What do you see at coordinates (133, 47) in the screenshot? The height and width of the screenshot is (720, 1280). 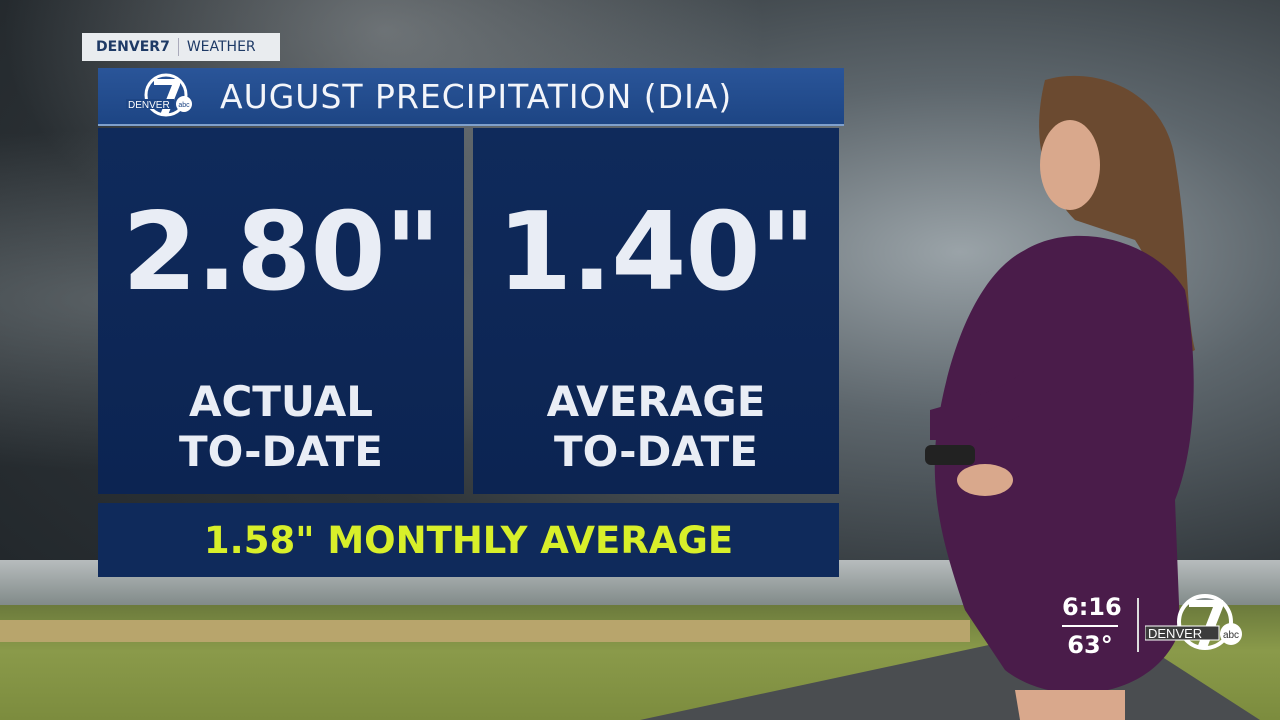 I see `tag-brand: DENVER7` at bounding box center [133, 47].